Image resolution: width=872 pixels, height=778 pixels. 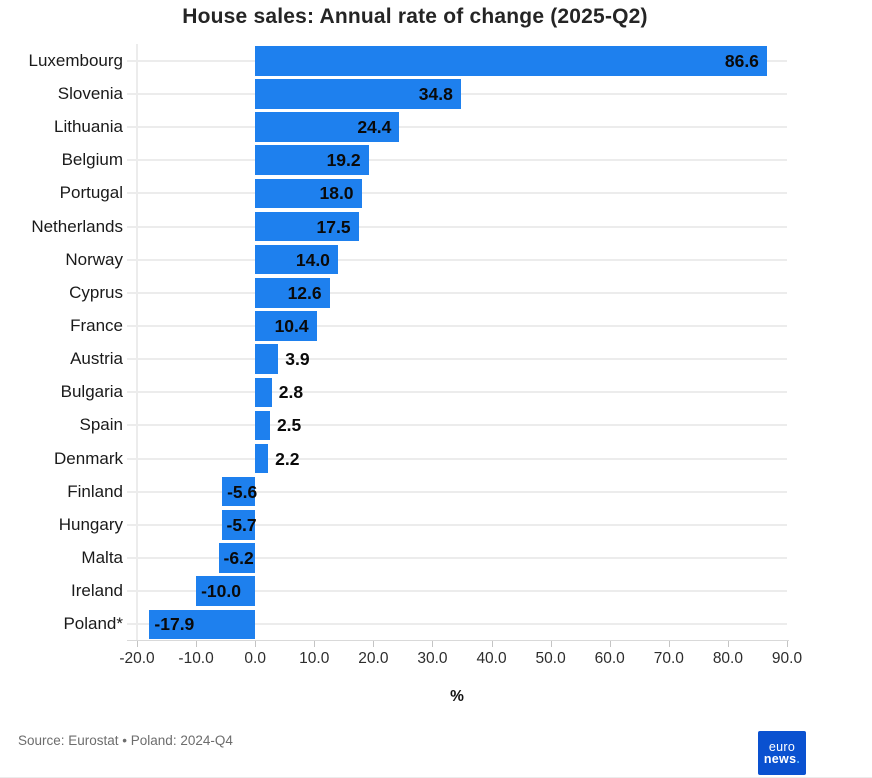 What do you see at coordinates (304, 292) in the screenshot?
I see `value-label: 12.6` at bounding box center [304, 292].